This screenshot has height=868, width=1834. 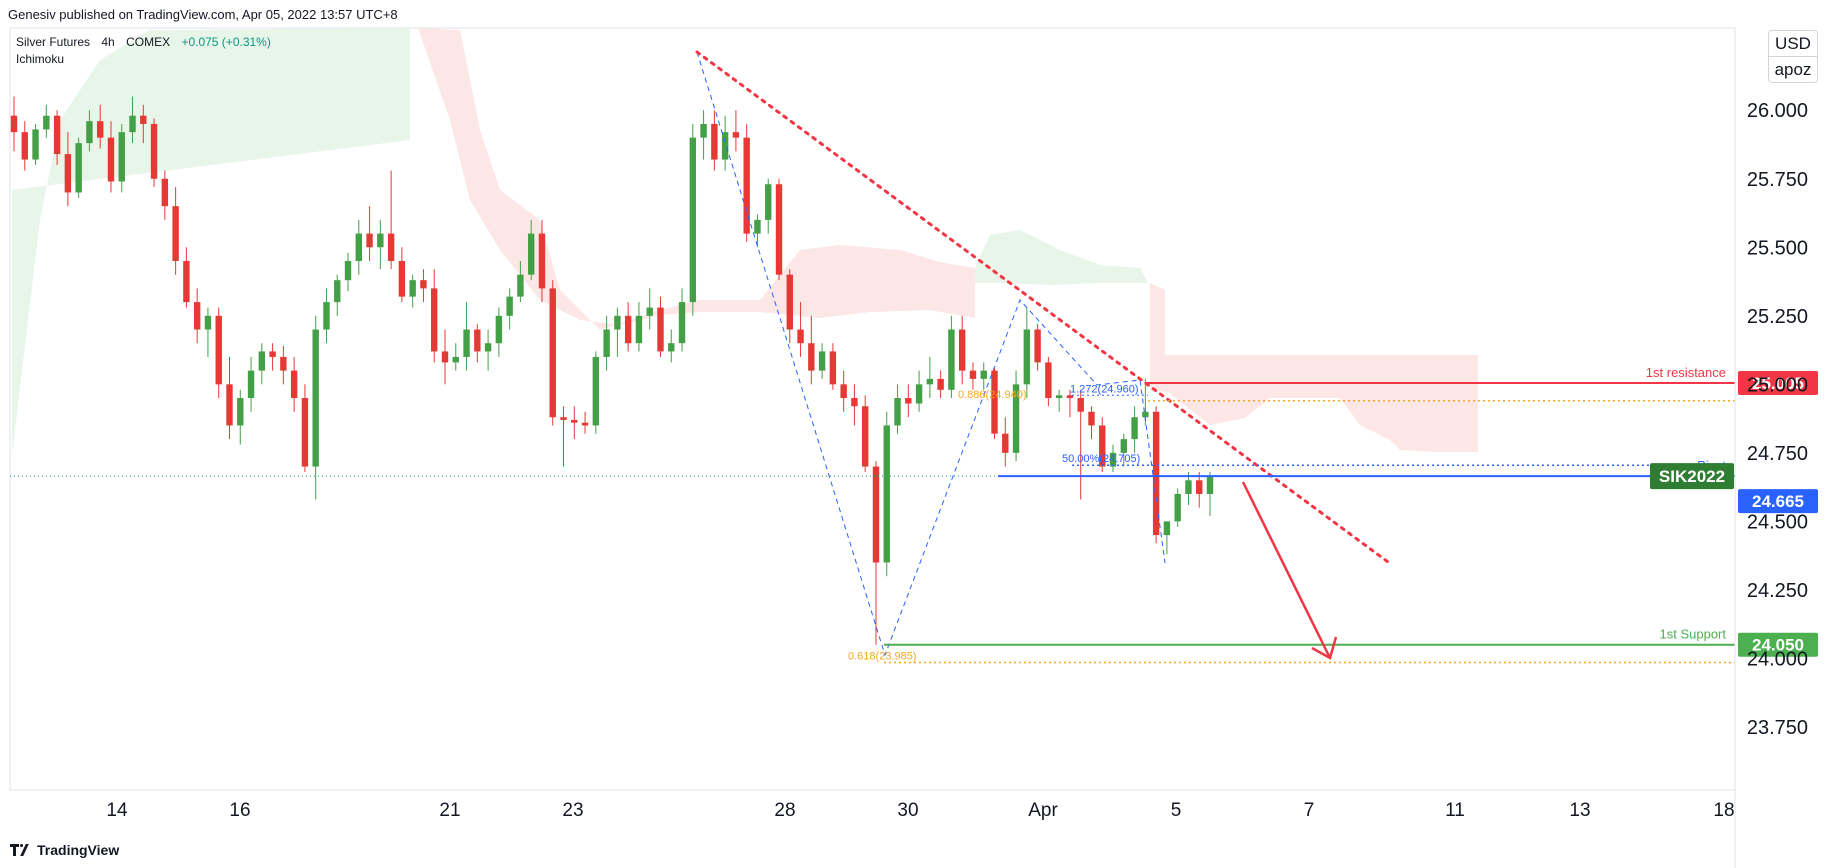 I want to click on change-value: +0.075 (+0.31%), so click(x=226, y=42).